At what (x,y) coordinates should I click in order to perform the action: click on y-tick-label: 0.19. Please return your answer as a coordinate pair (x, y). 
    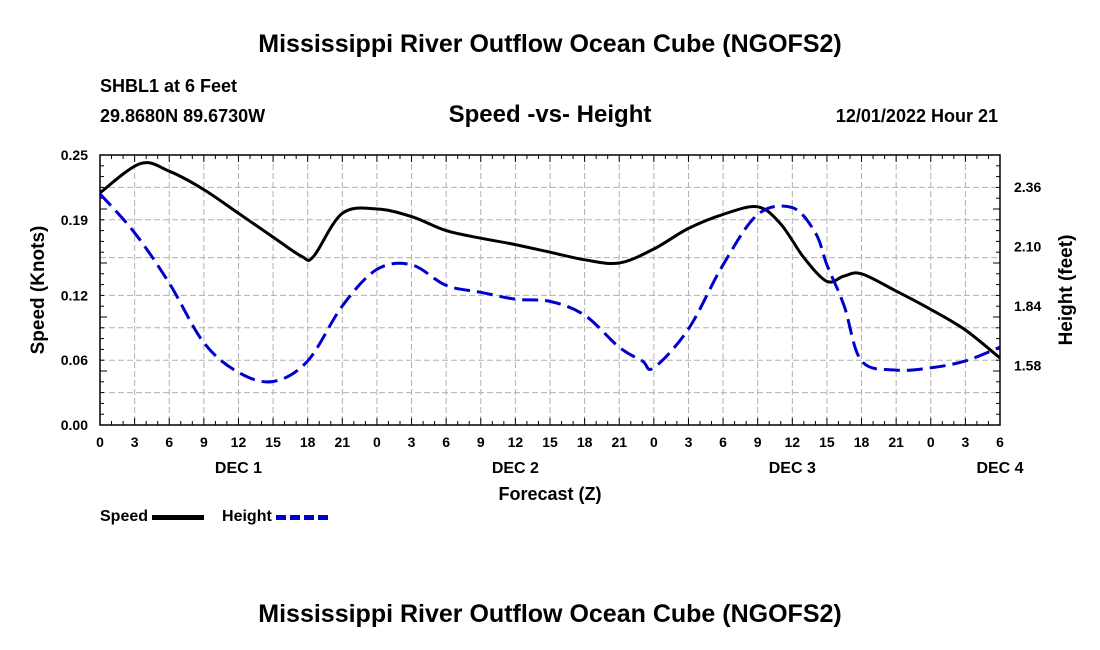
    Looking at the image, I should click on (74, 220).